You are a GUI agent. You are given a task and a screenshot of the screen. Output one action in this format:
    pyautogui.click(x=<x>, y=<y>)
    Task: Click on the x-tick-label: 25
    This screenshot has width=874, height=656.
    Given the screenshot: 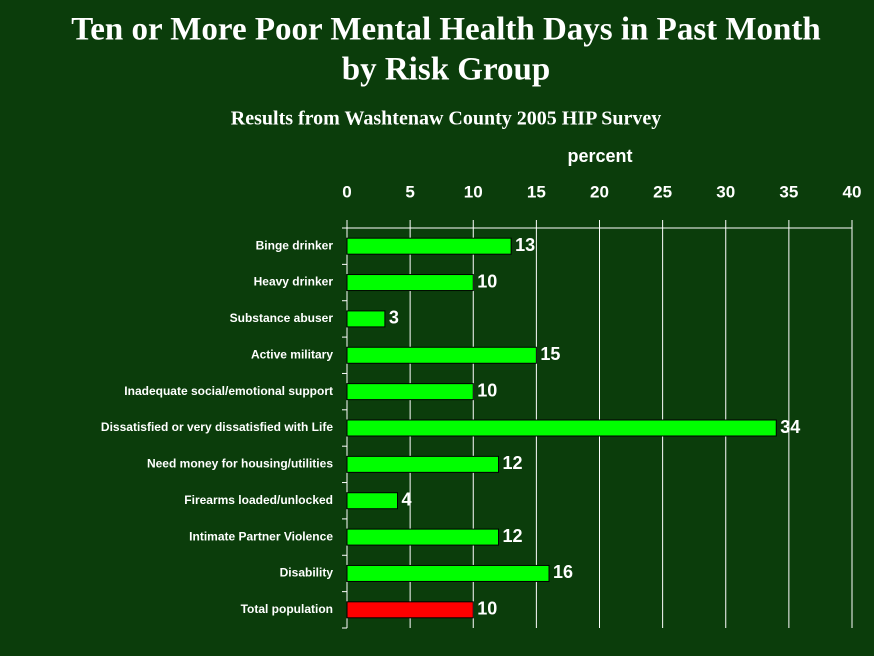 What is the action you would take?
    pyautogui.click(x=662, y=191)
    